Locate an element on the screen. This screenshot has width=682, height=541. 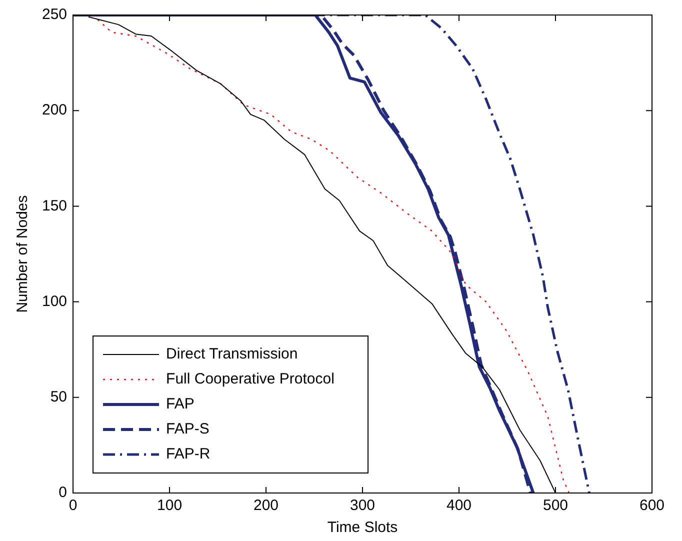
x-tick-label: 500 is located at coordinates (555, 505).